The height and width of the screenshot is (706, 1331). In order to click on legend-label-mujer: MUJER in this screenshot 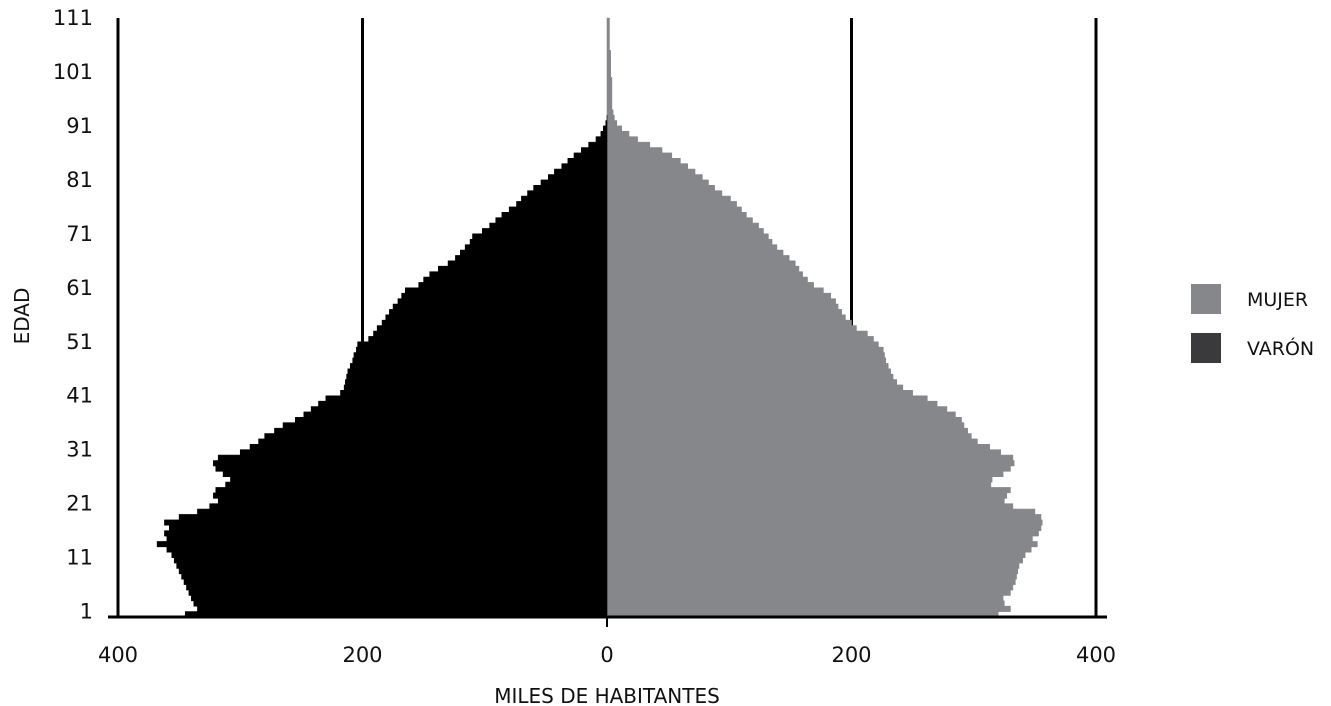, I will do `click(1277, 300)`.